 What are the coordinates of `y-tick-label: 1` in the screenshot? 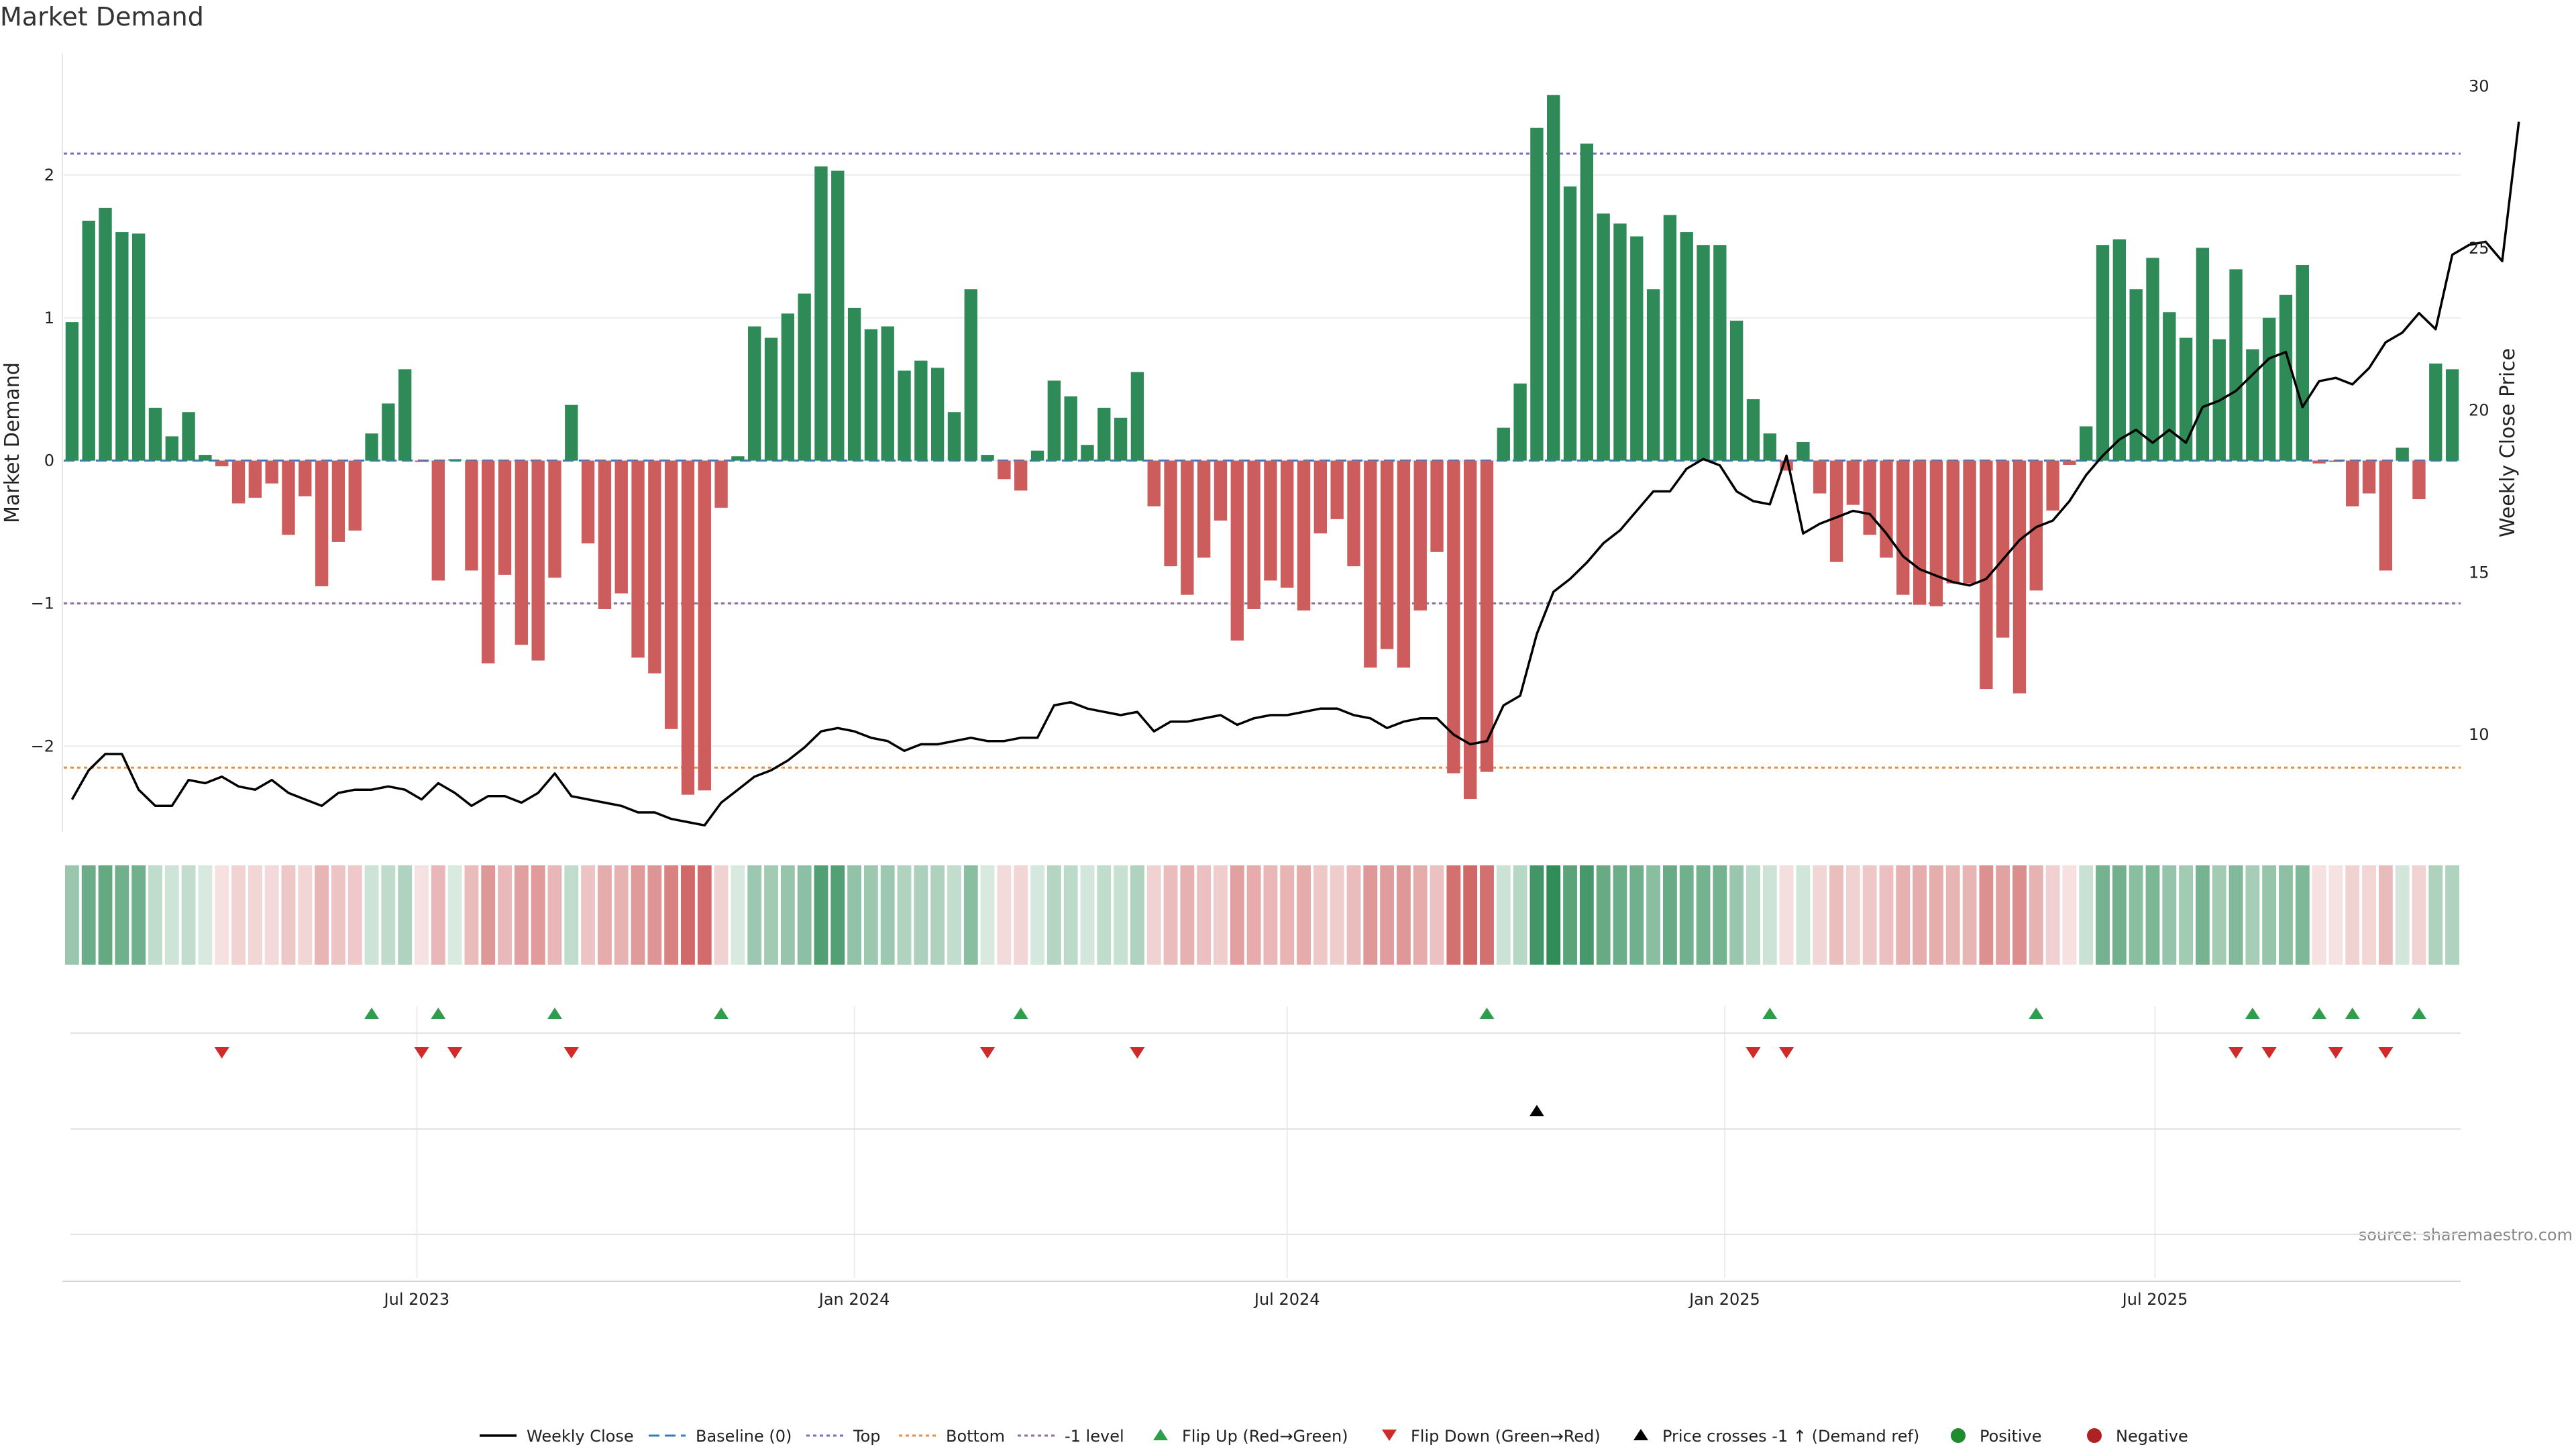 It's located at (49, 318).